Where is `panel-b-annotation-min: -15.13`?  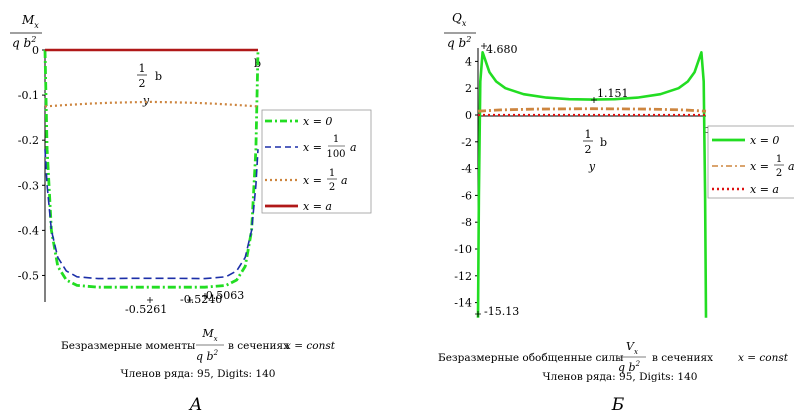
panel-b-annotation-min: -15.13 is located at coordinates (501, 311).